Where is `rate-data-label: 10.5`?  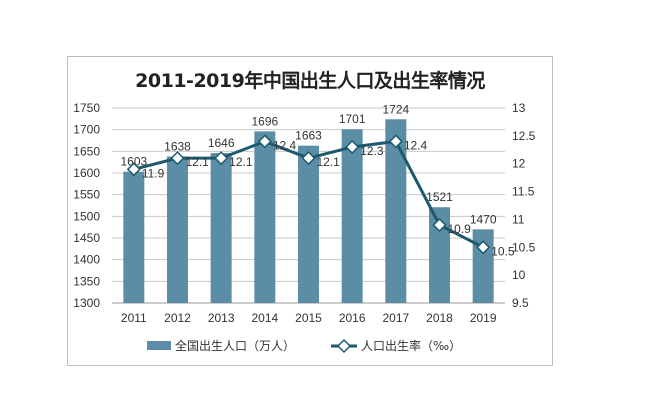 rate-data-label: 10.5 is located at coordinates (503, 251).